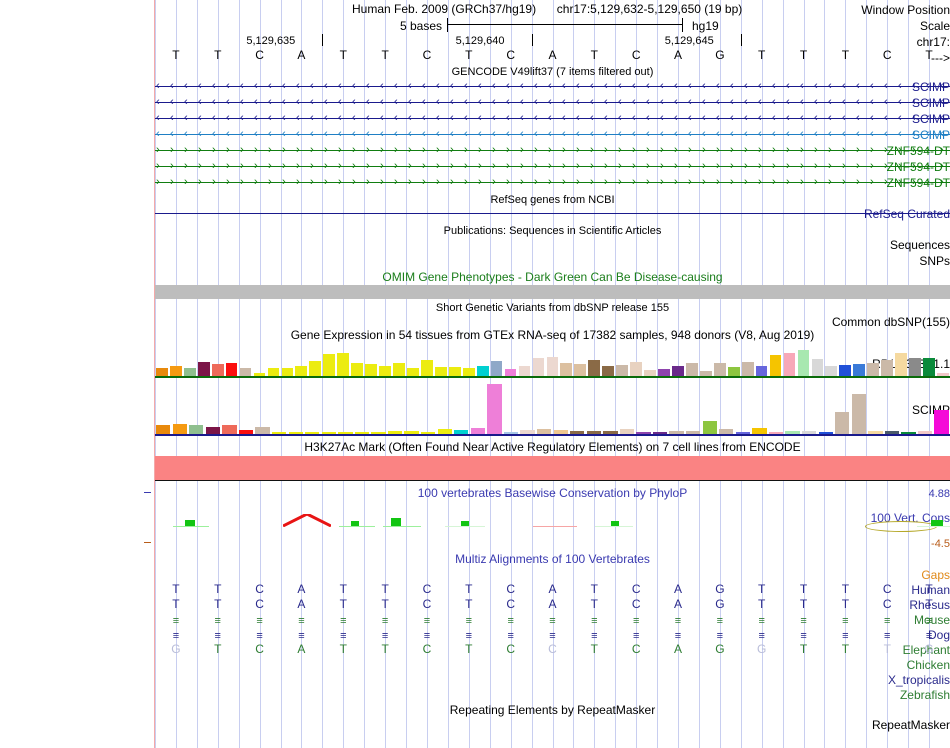 Image resolution: width=950 pixels, height=748 pixels. Describe the element at coordinates (890, 322) in the screenshot. I see `dbsnp-side-label: Common dbSNP(155)` at that location.